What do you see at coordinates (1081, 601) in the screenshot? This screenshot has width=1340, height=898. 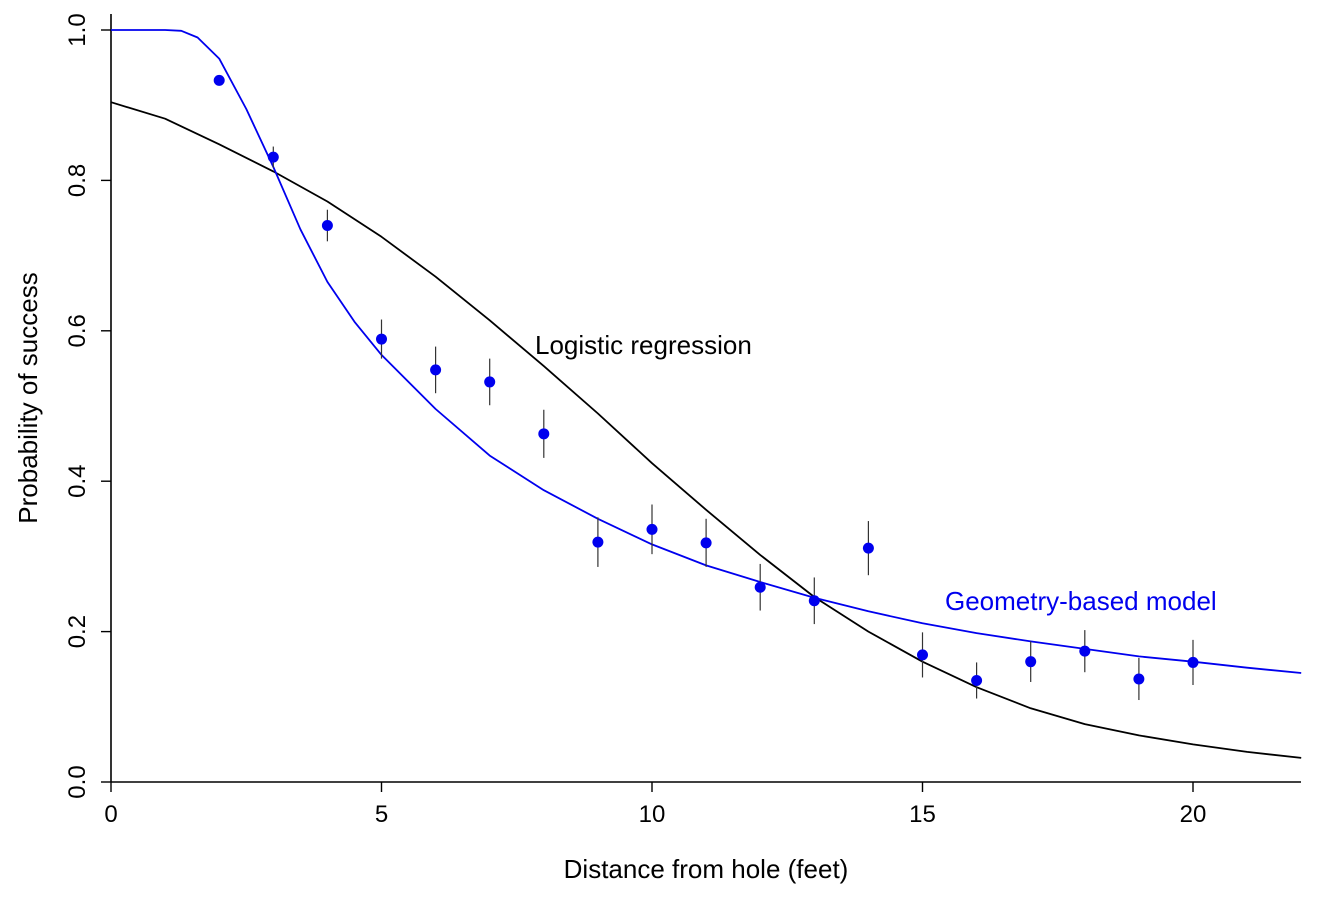 I see `geometry-curve-label: Geometry-based model` at bounding box center [1081, 601].